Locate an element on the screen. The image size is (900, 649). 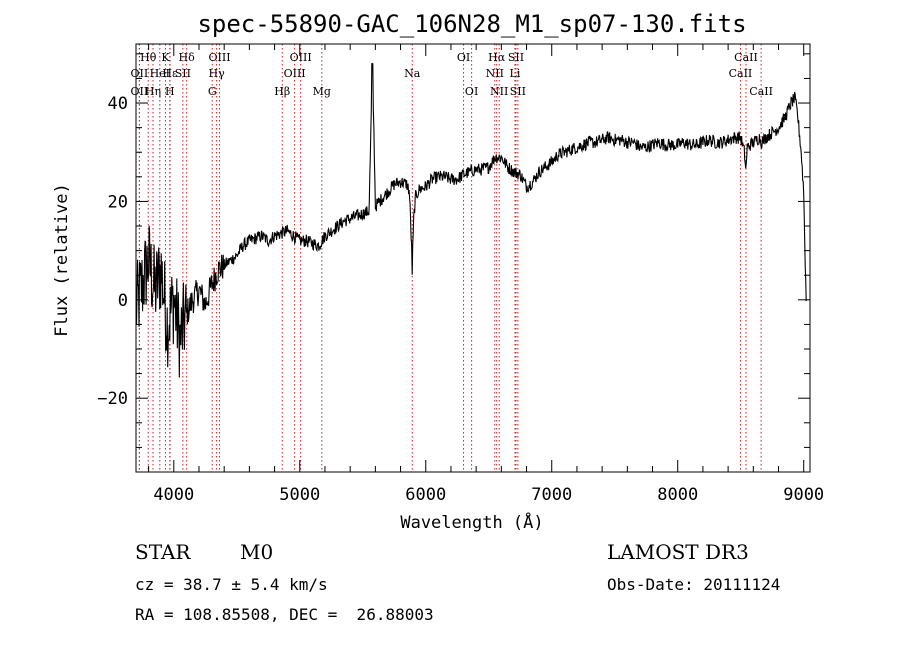
line-label-0: OII is located at coordinates (140, 73).